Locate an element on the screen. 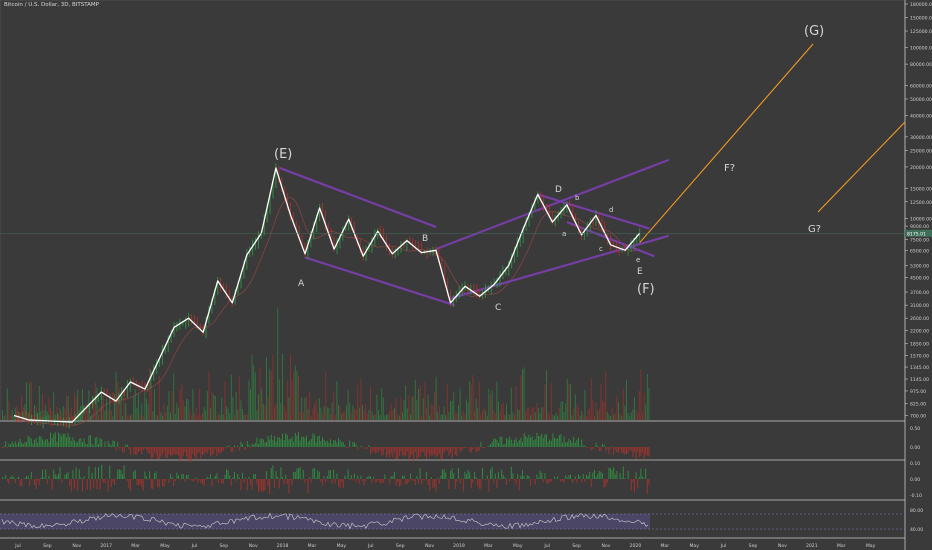 The height and width of the screenshot is (550, 932). time-axis-tick-label: Mar is located at coordinates (841, 546).